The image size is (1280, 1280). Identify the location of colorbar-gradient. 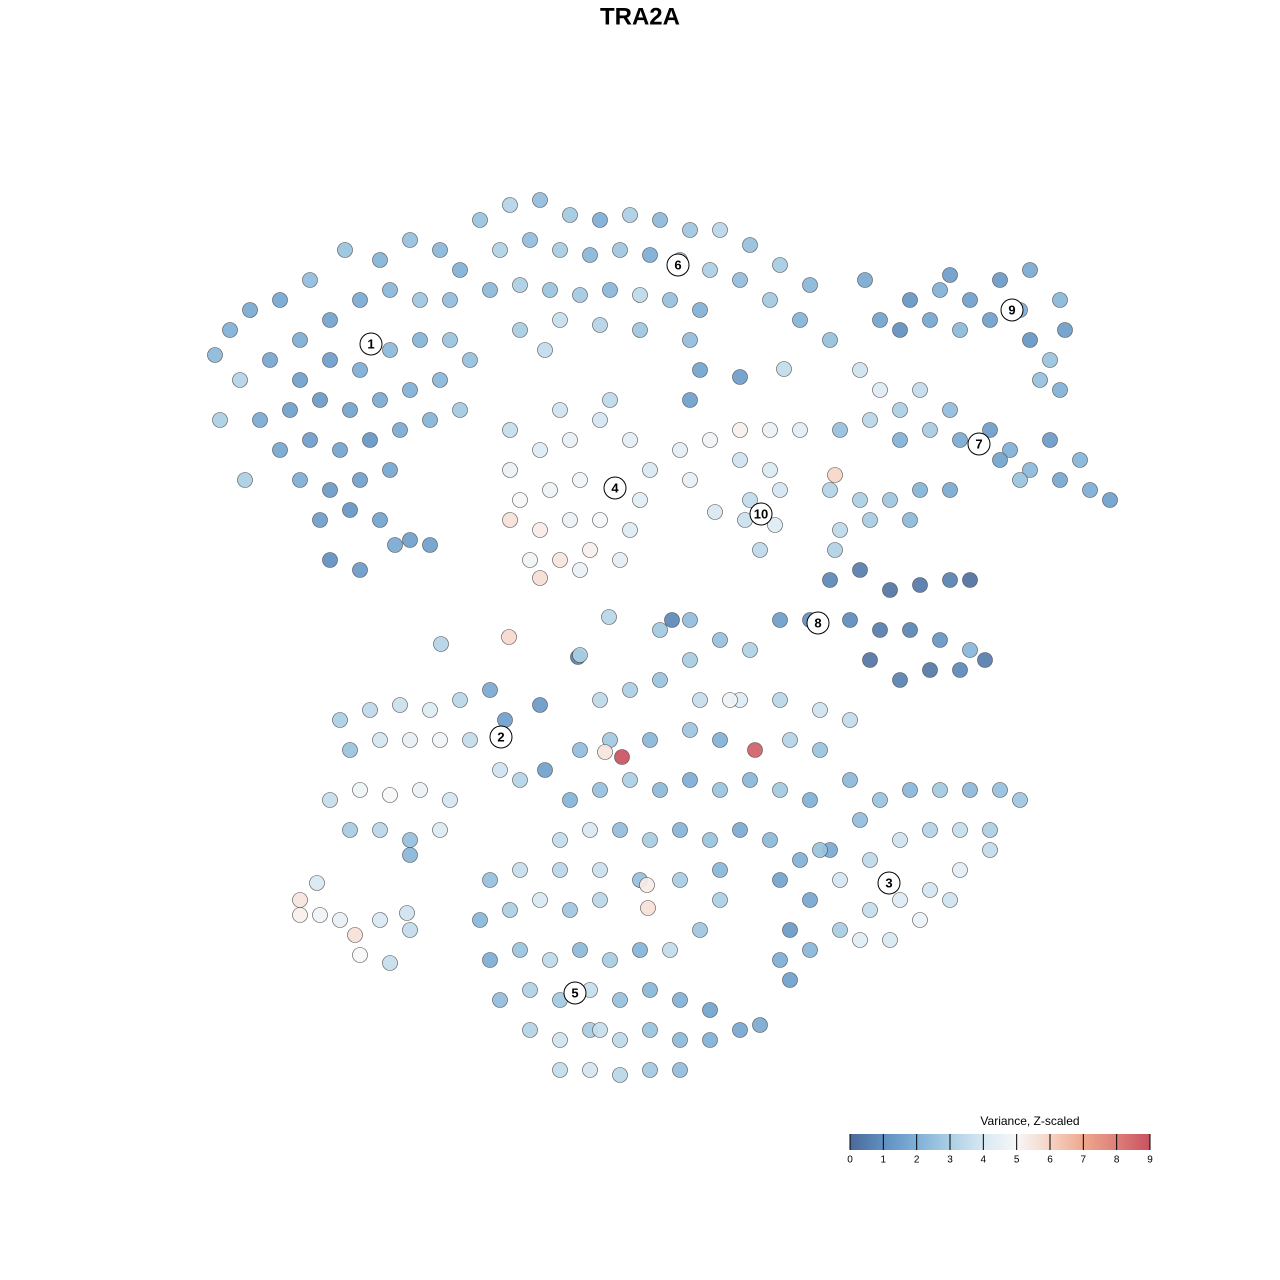
(1000, 1142).